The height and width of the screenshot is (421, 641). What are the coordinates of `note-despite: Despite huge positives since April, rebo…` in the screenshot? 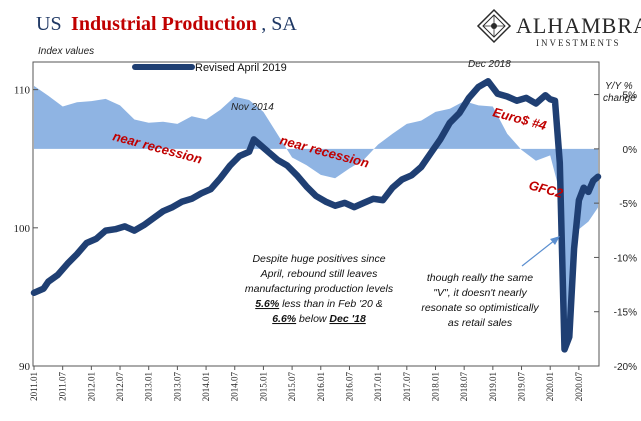 It's located at (319, 289).